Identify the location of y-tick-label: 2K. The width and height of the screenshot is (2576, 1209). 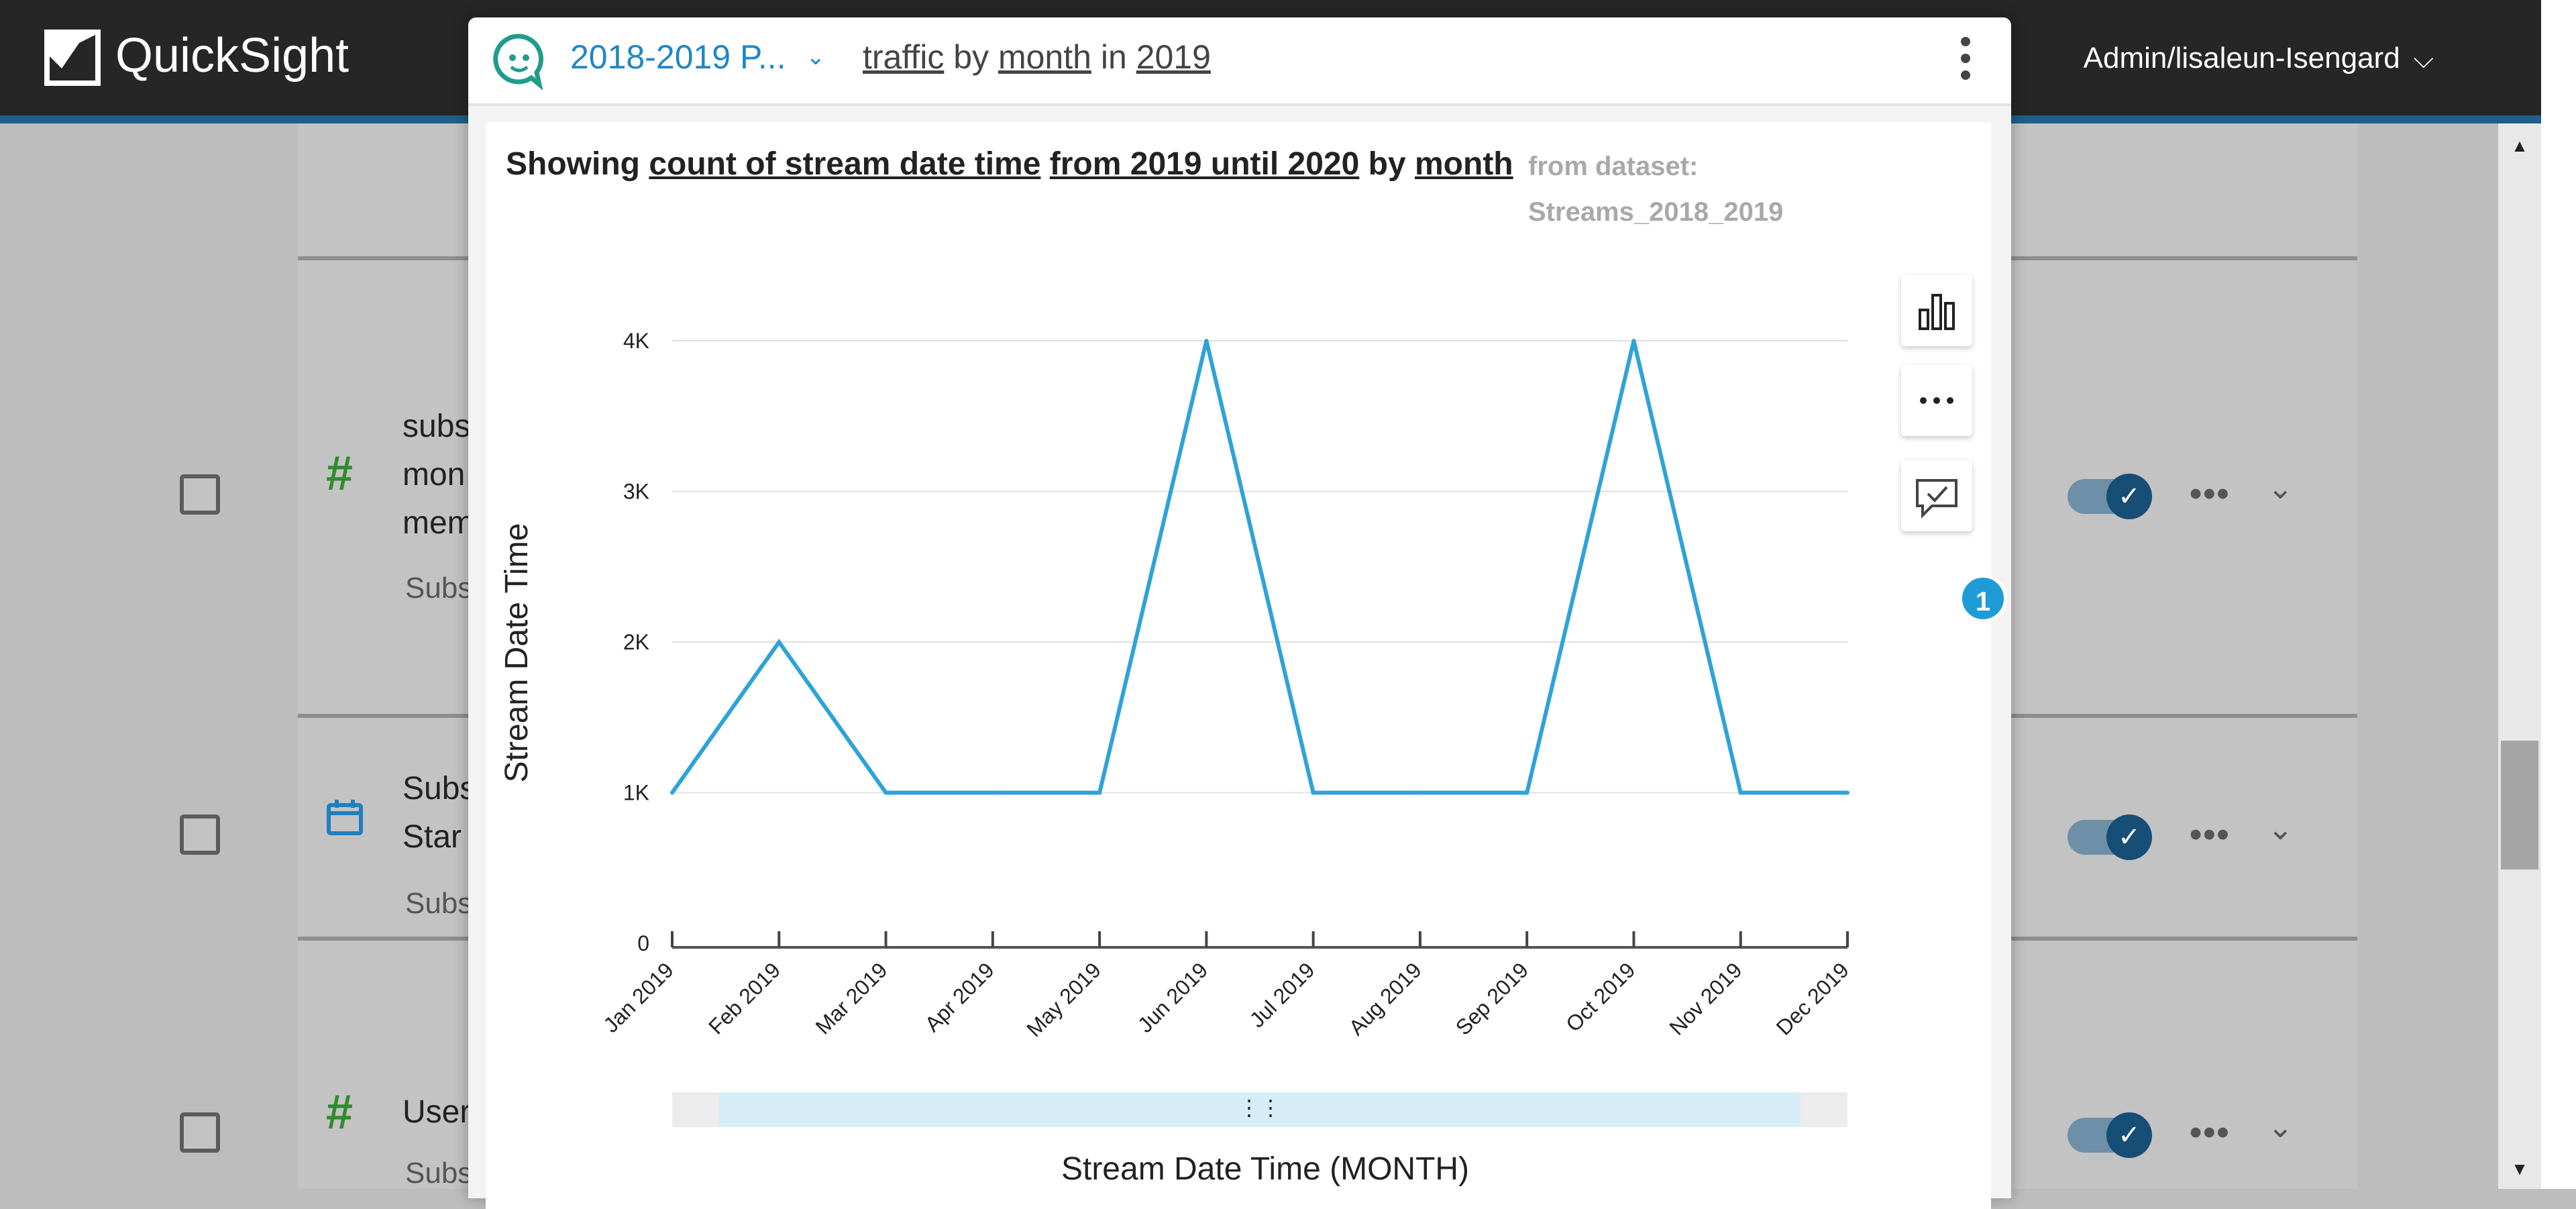
(636, 642).